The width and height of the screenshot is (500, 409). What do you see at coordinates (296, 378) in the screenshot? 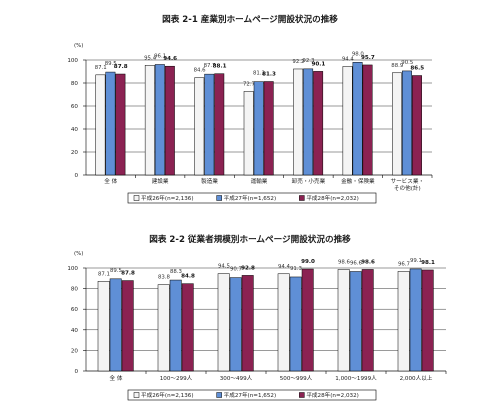
I see `x-category-label: 500〜999人` at bounding box center [296, 378].